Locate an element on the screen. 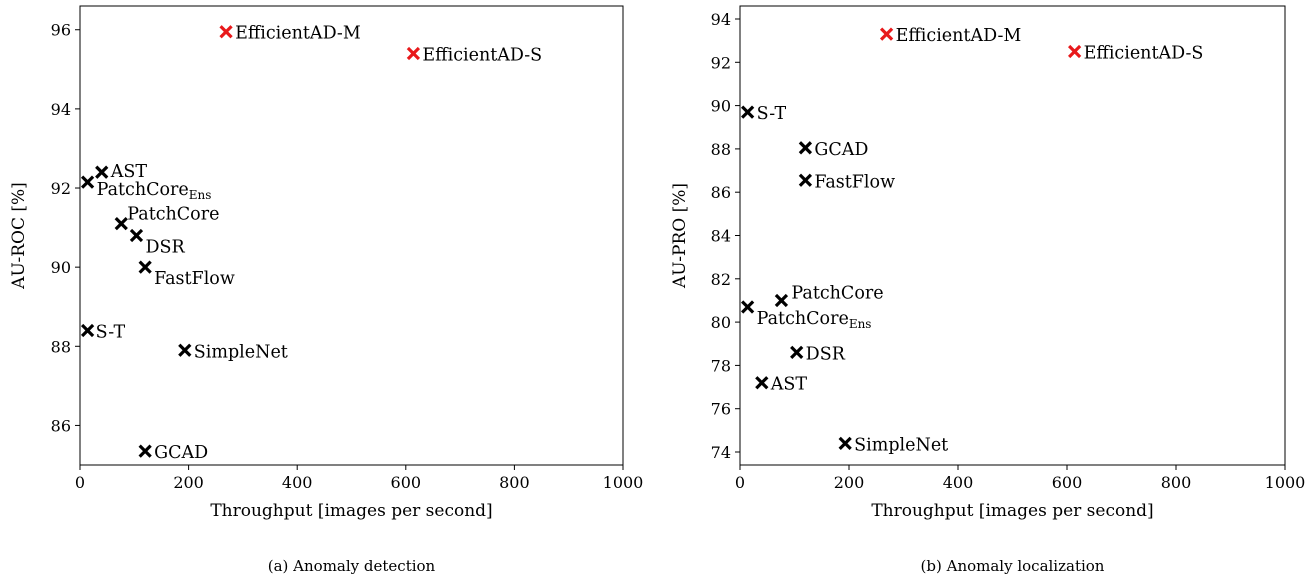 The image size is (1315, 579). y-axis-label: AU-ROC [%] is located at coordinates (19, 236).